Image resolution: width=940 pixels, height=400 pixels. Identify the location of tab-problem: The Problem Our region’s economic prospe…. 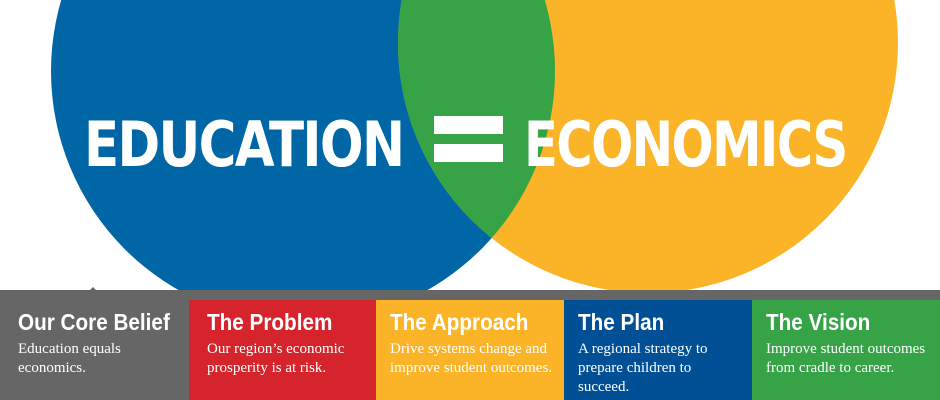
(282, 350).